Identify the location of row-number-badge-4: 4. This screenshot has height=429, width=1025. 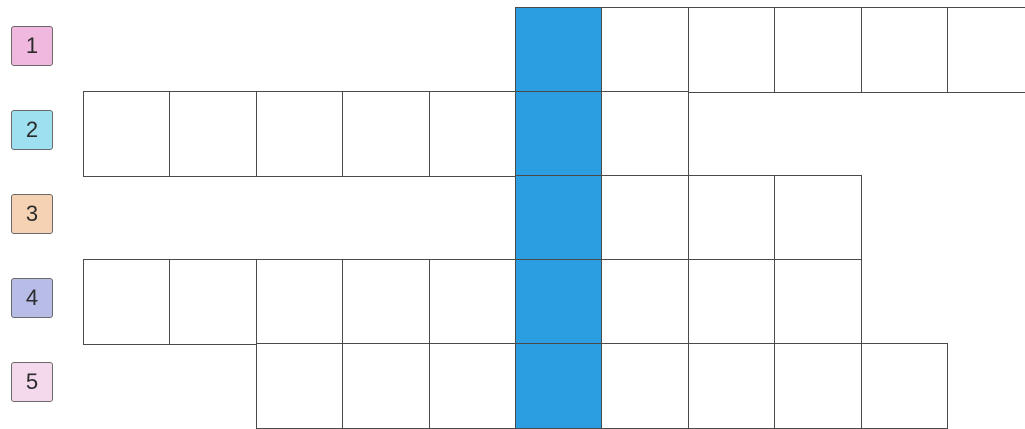
(32, 298).